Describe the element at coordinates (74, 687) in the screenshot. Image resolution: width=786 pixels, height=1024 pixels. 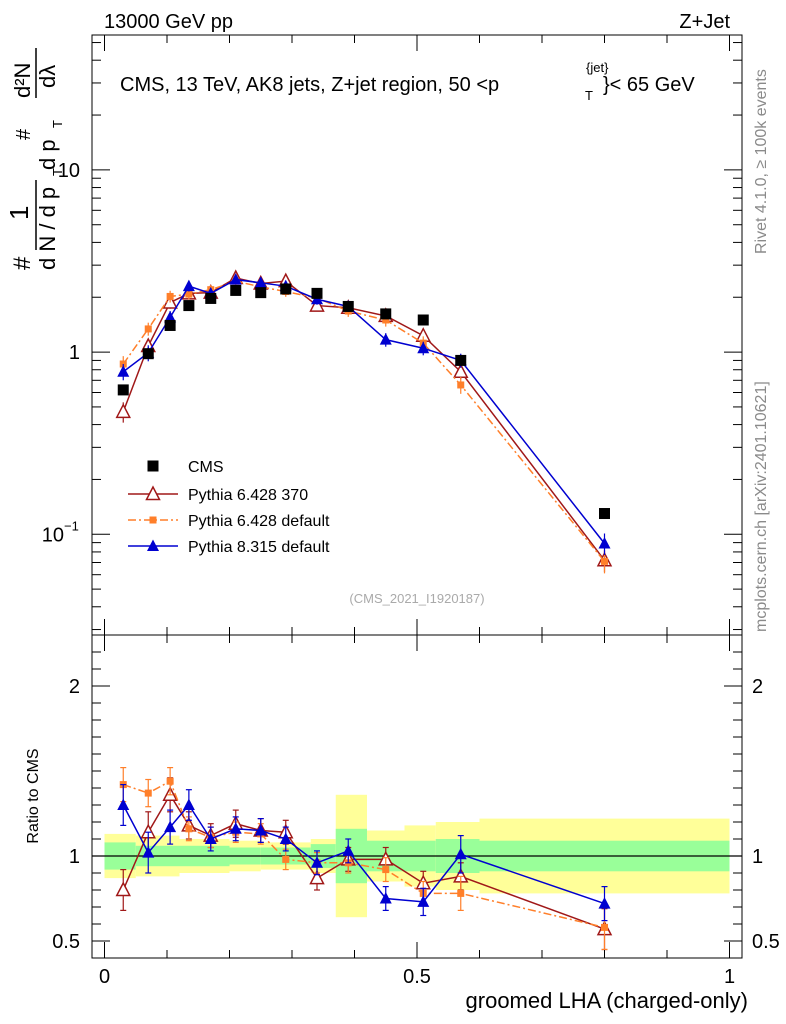
I see `y-tick-label: 2` at that location.